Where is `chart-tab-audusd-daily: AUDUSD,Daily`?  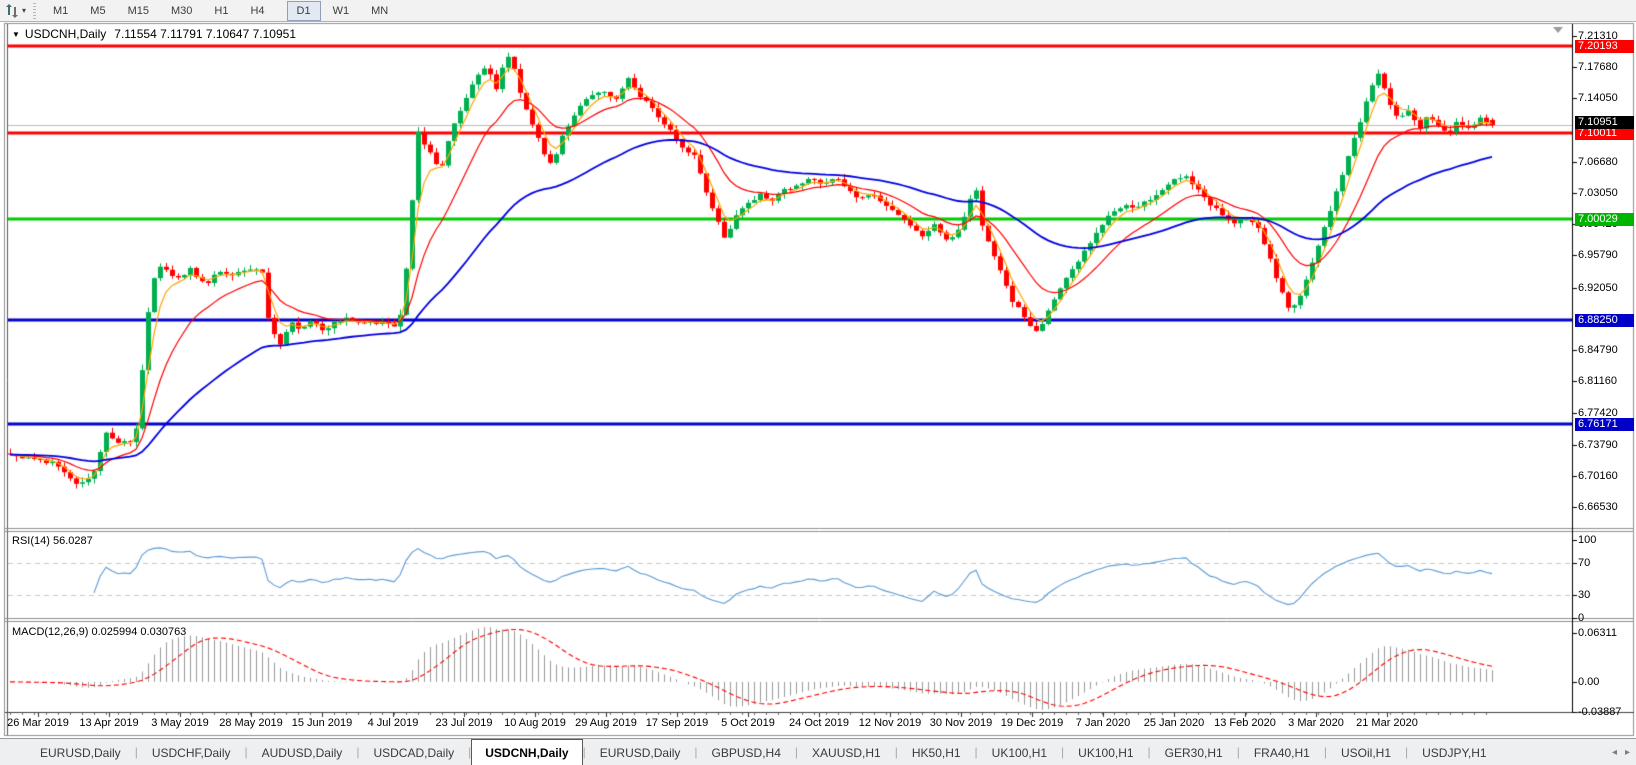 chart-tab-audusd-daily: AUDUSD,Daily is located at coordinates (302, 752).